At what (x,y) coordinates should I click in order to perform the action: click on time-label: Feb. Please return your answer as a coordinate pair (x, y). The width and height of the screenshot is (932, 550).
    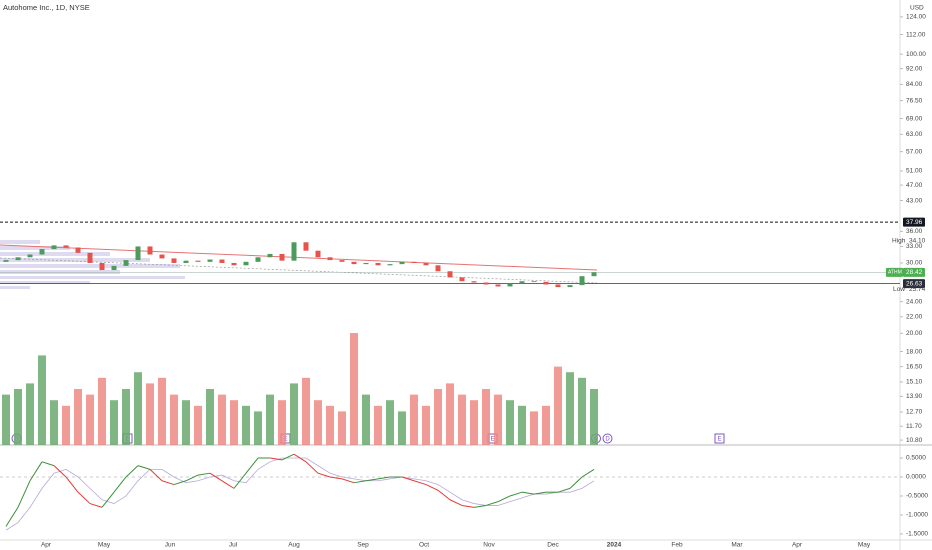
    Looking at the image, I should click on (677, 545).